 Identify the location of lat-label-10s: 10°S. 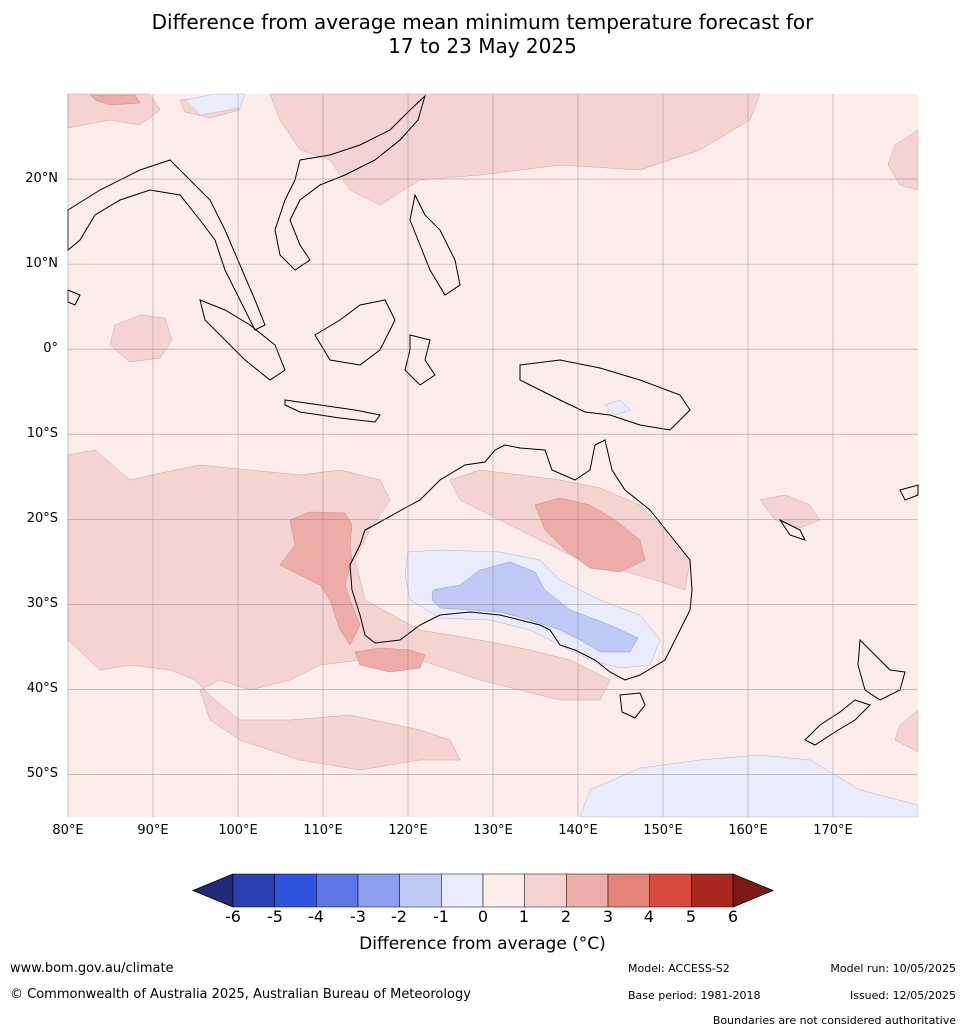
(42, 433).